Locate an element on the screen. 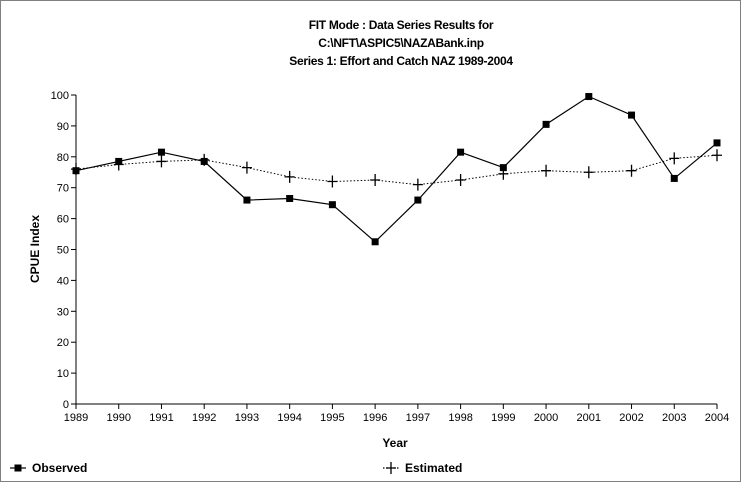  x-tick-label: 2002 is located at coordinates (631, 418).